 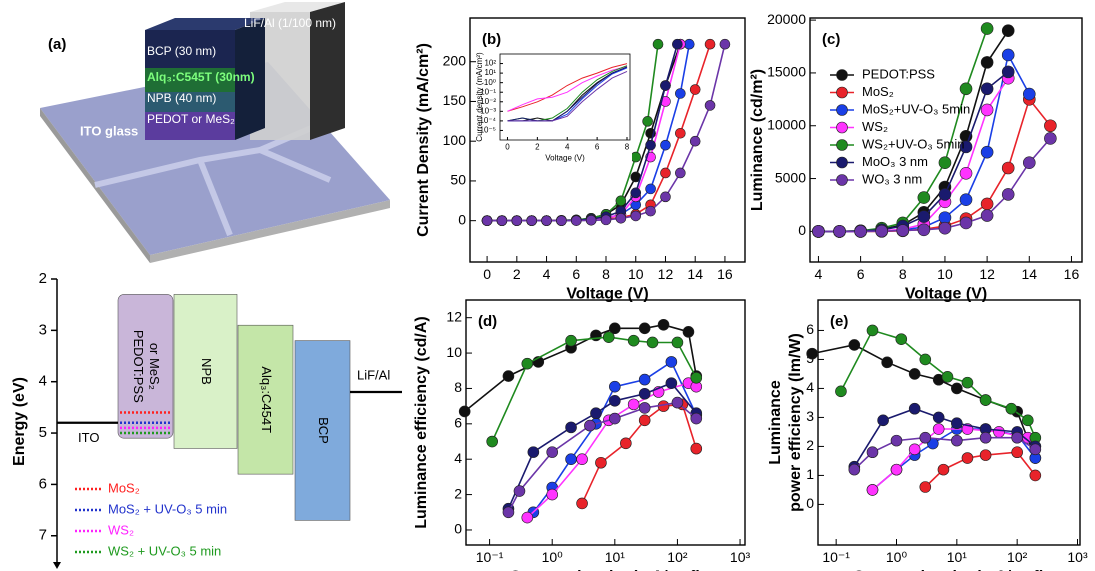 I want to click on y-tick-label: 0, so click(x=802, y=230).